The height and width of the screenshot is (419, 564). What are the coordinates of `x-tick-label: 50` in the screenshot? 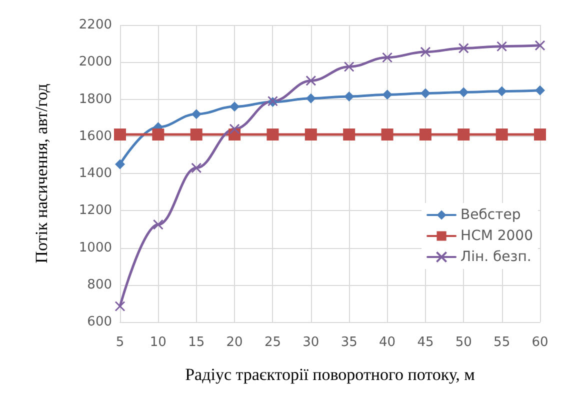 It's located at (463, 342).